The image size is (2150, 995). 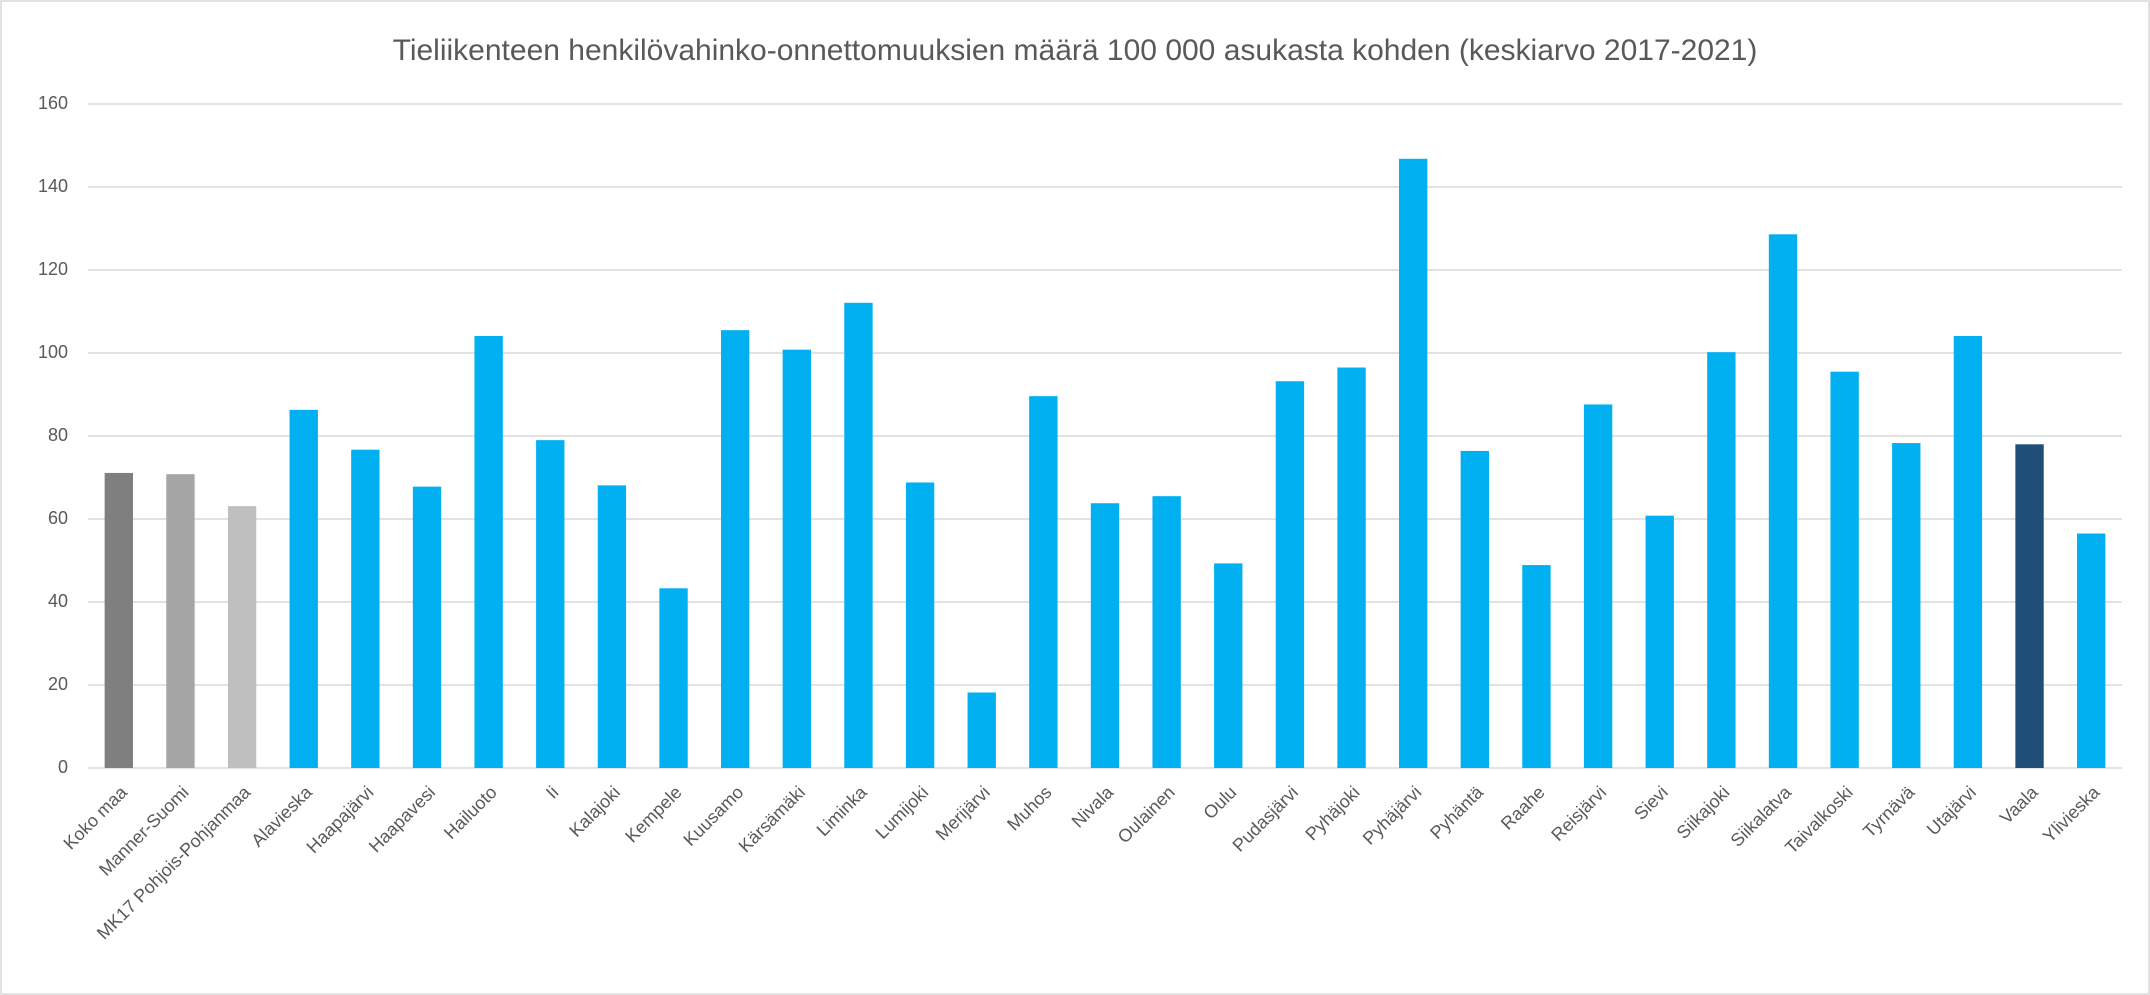 I want to click on y-tick-label: 160, so click(x=53, y=103).